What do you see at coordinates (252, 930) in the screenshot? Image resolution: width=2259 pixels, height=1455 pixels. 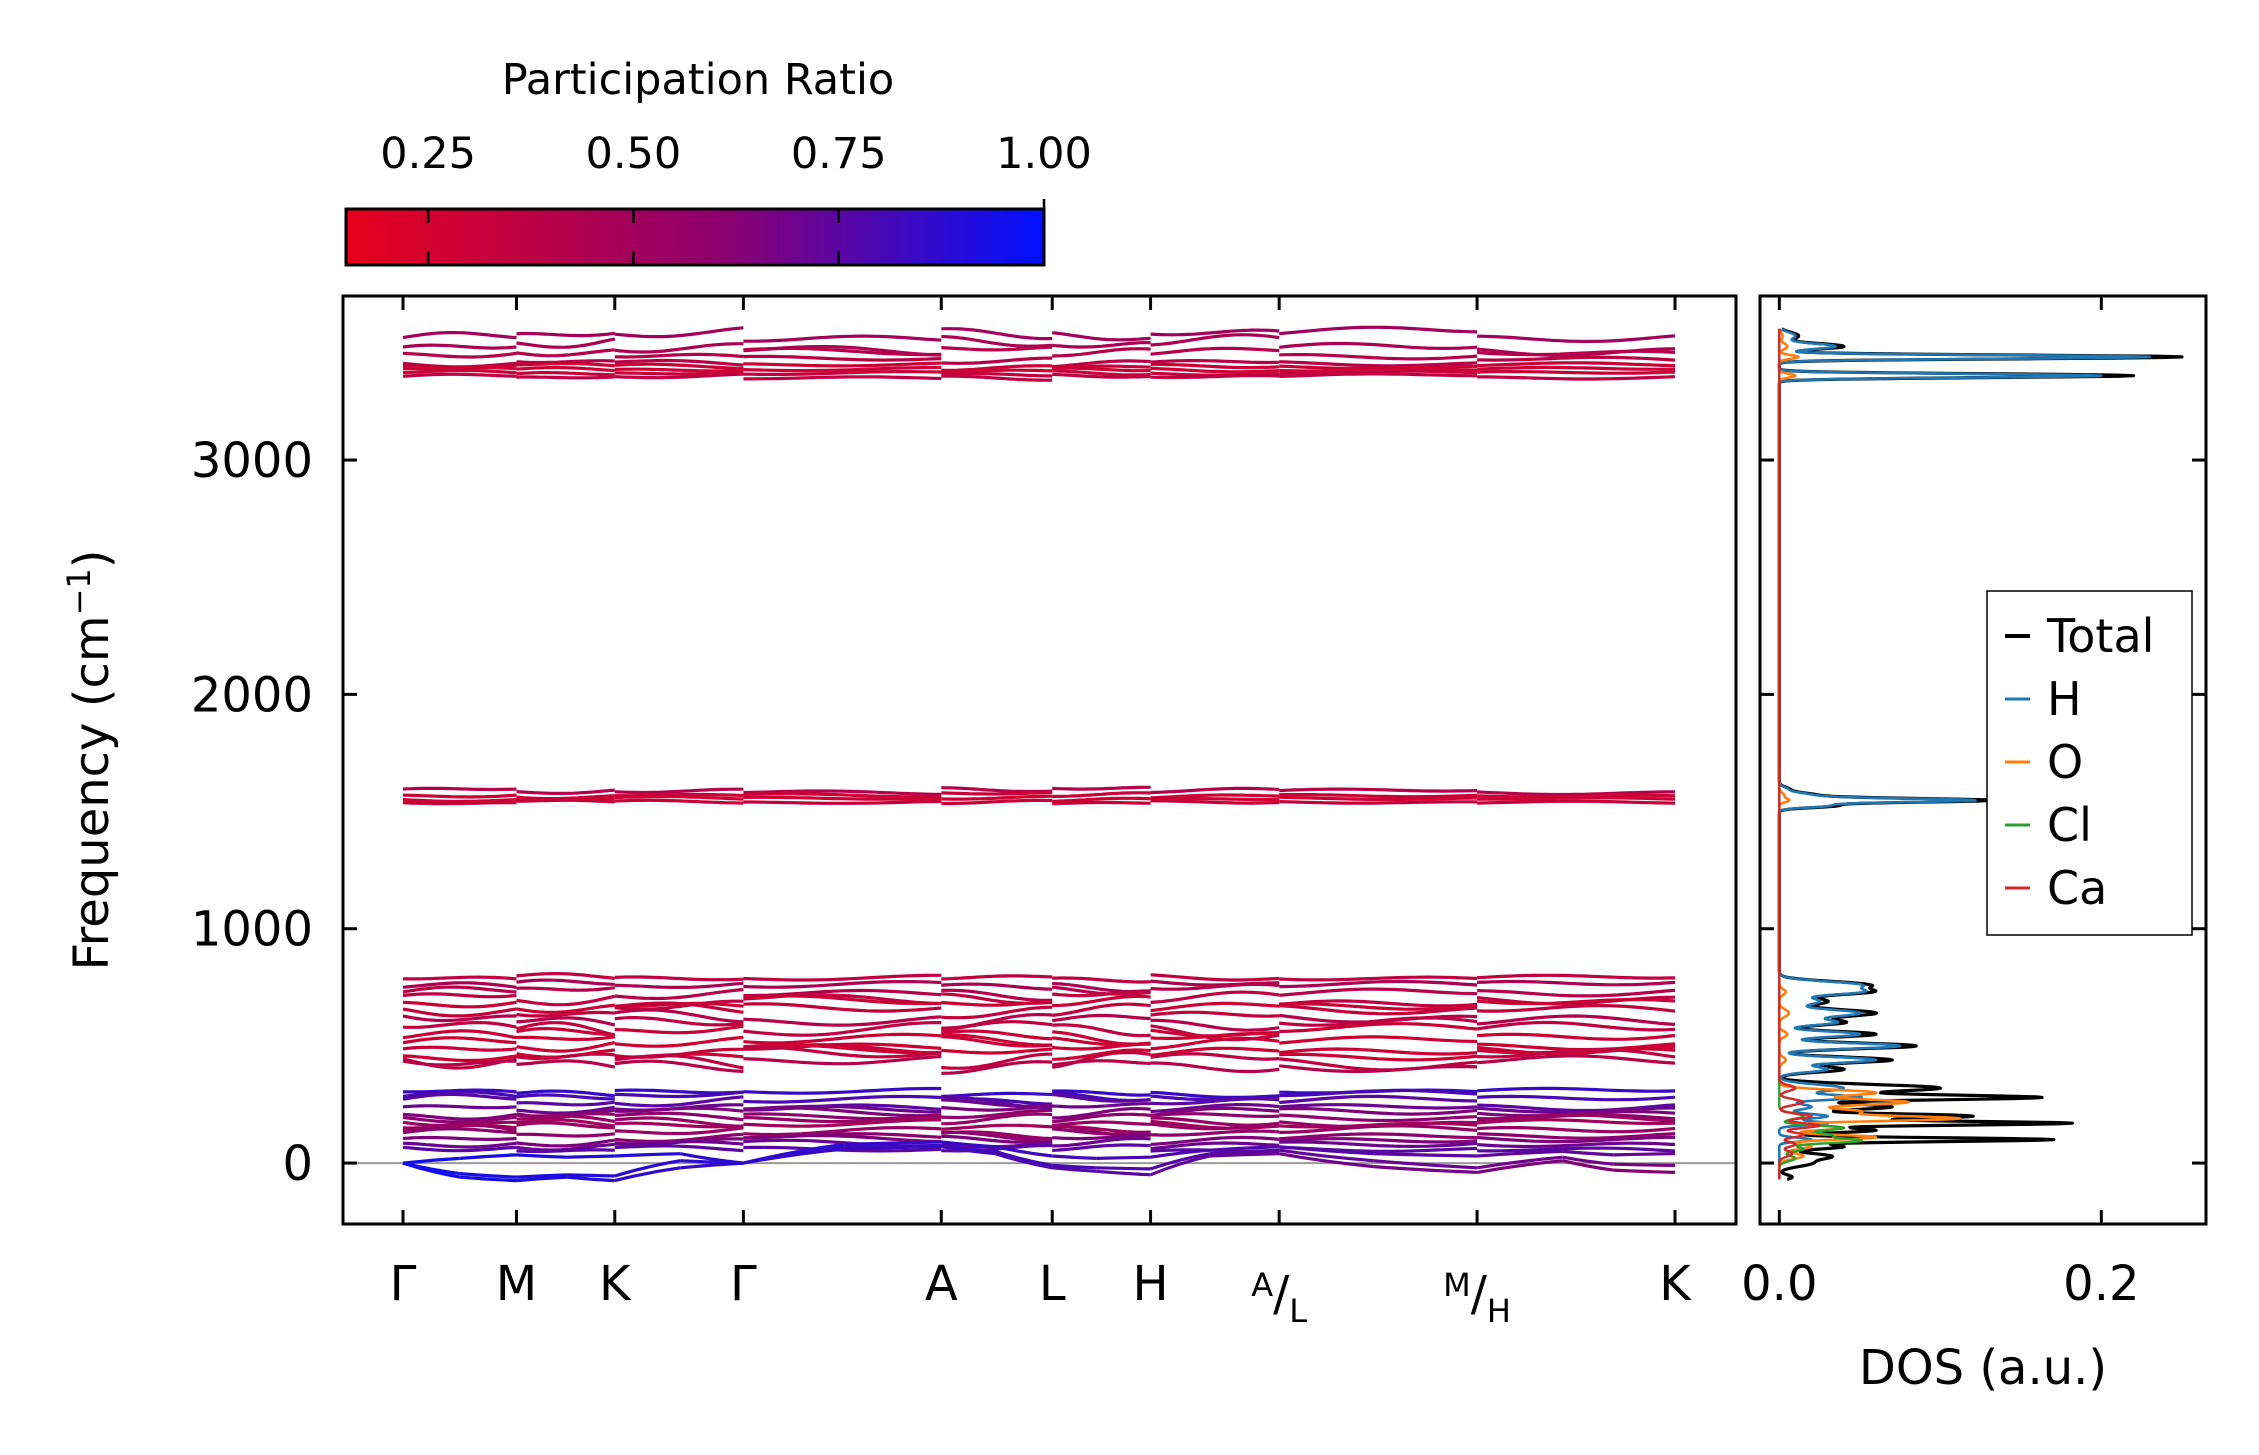 I see `band-ytick-label: 1000` at bounding box center [252, 930].